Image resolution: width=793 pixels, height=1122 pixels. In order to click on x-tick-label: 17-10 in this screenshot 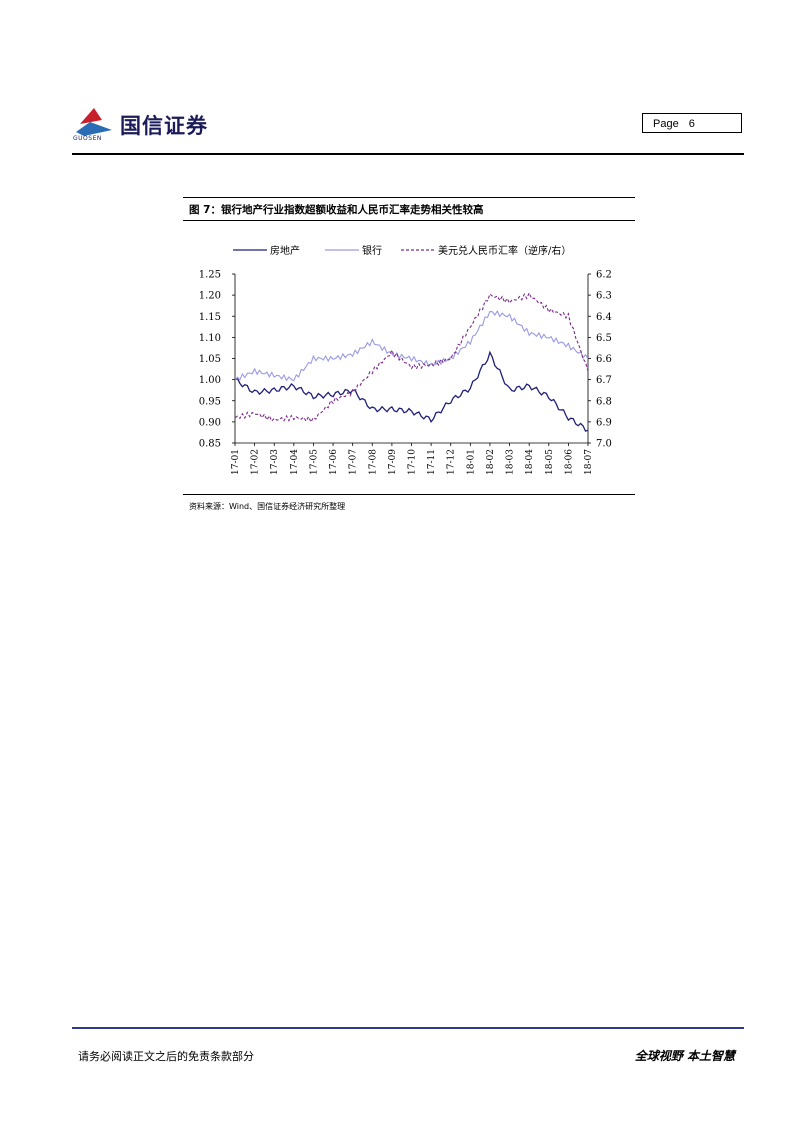, I will do `click(413, 462)`.